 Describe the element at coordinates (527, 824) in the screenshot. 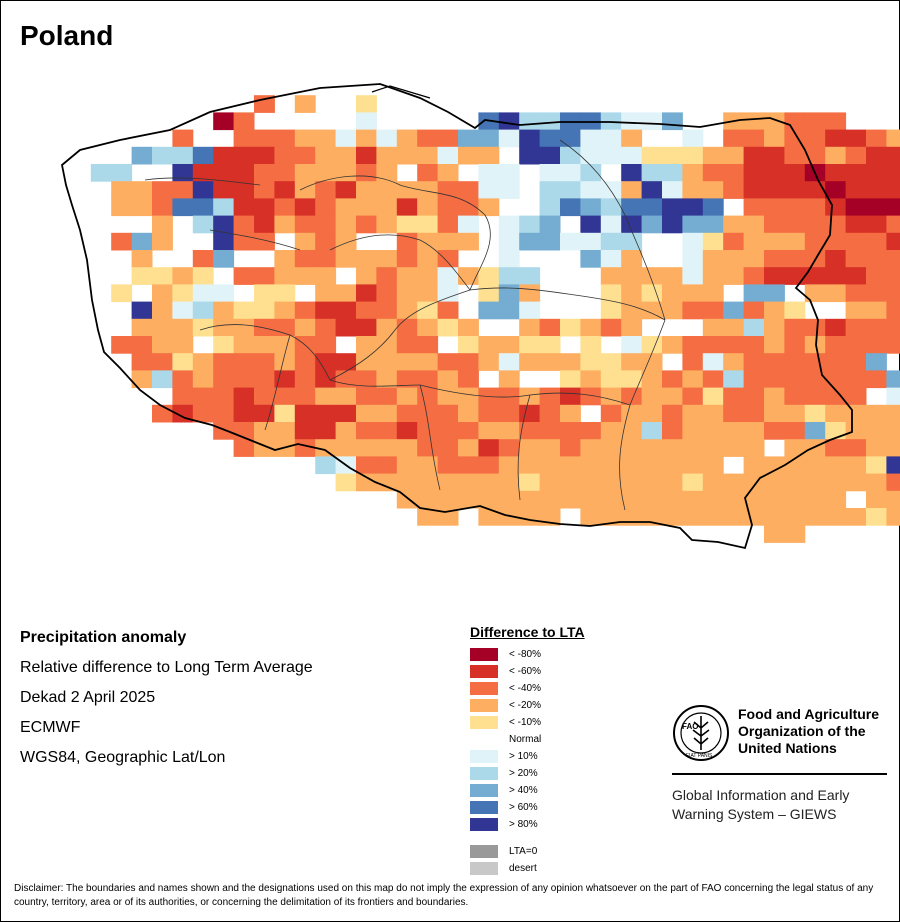

I see `legend-item: > 80%` at that location.